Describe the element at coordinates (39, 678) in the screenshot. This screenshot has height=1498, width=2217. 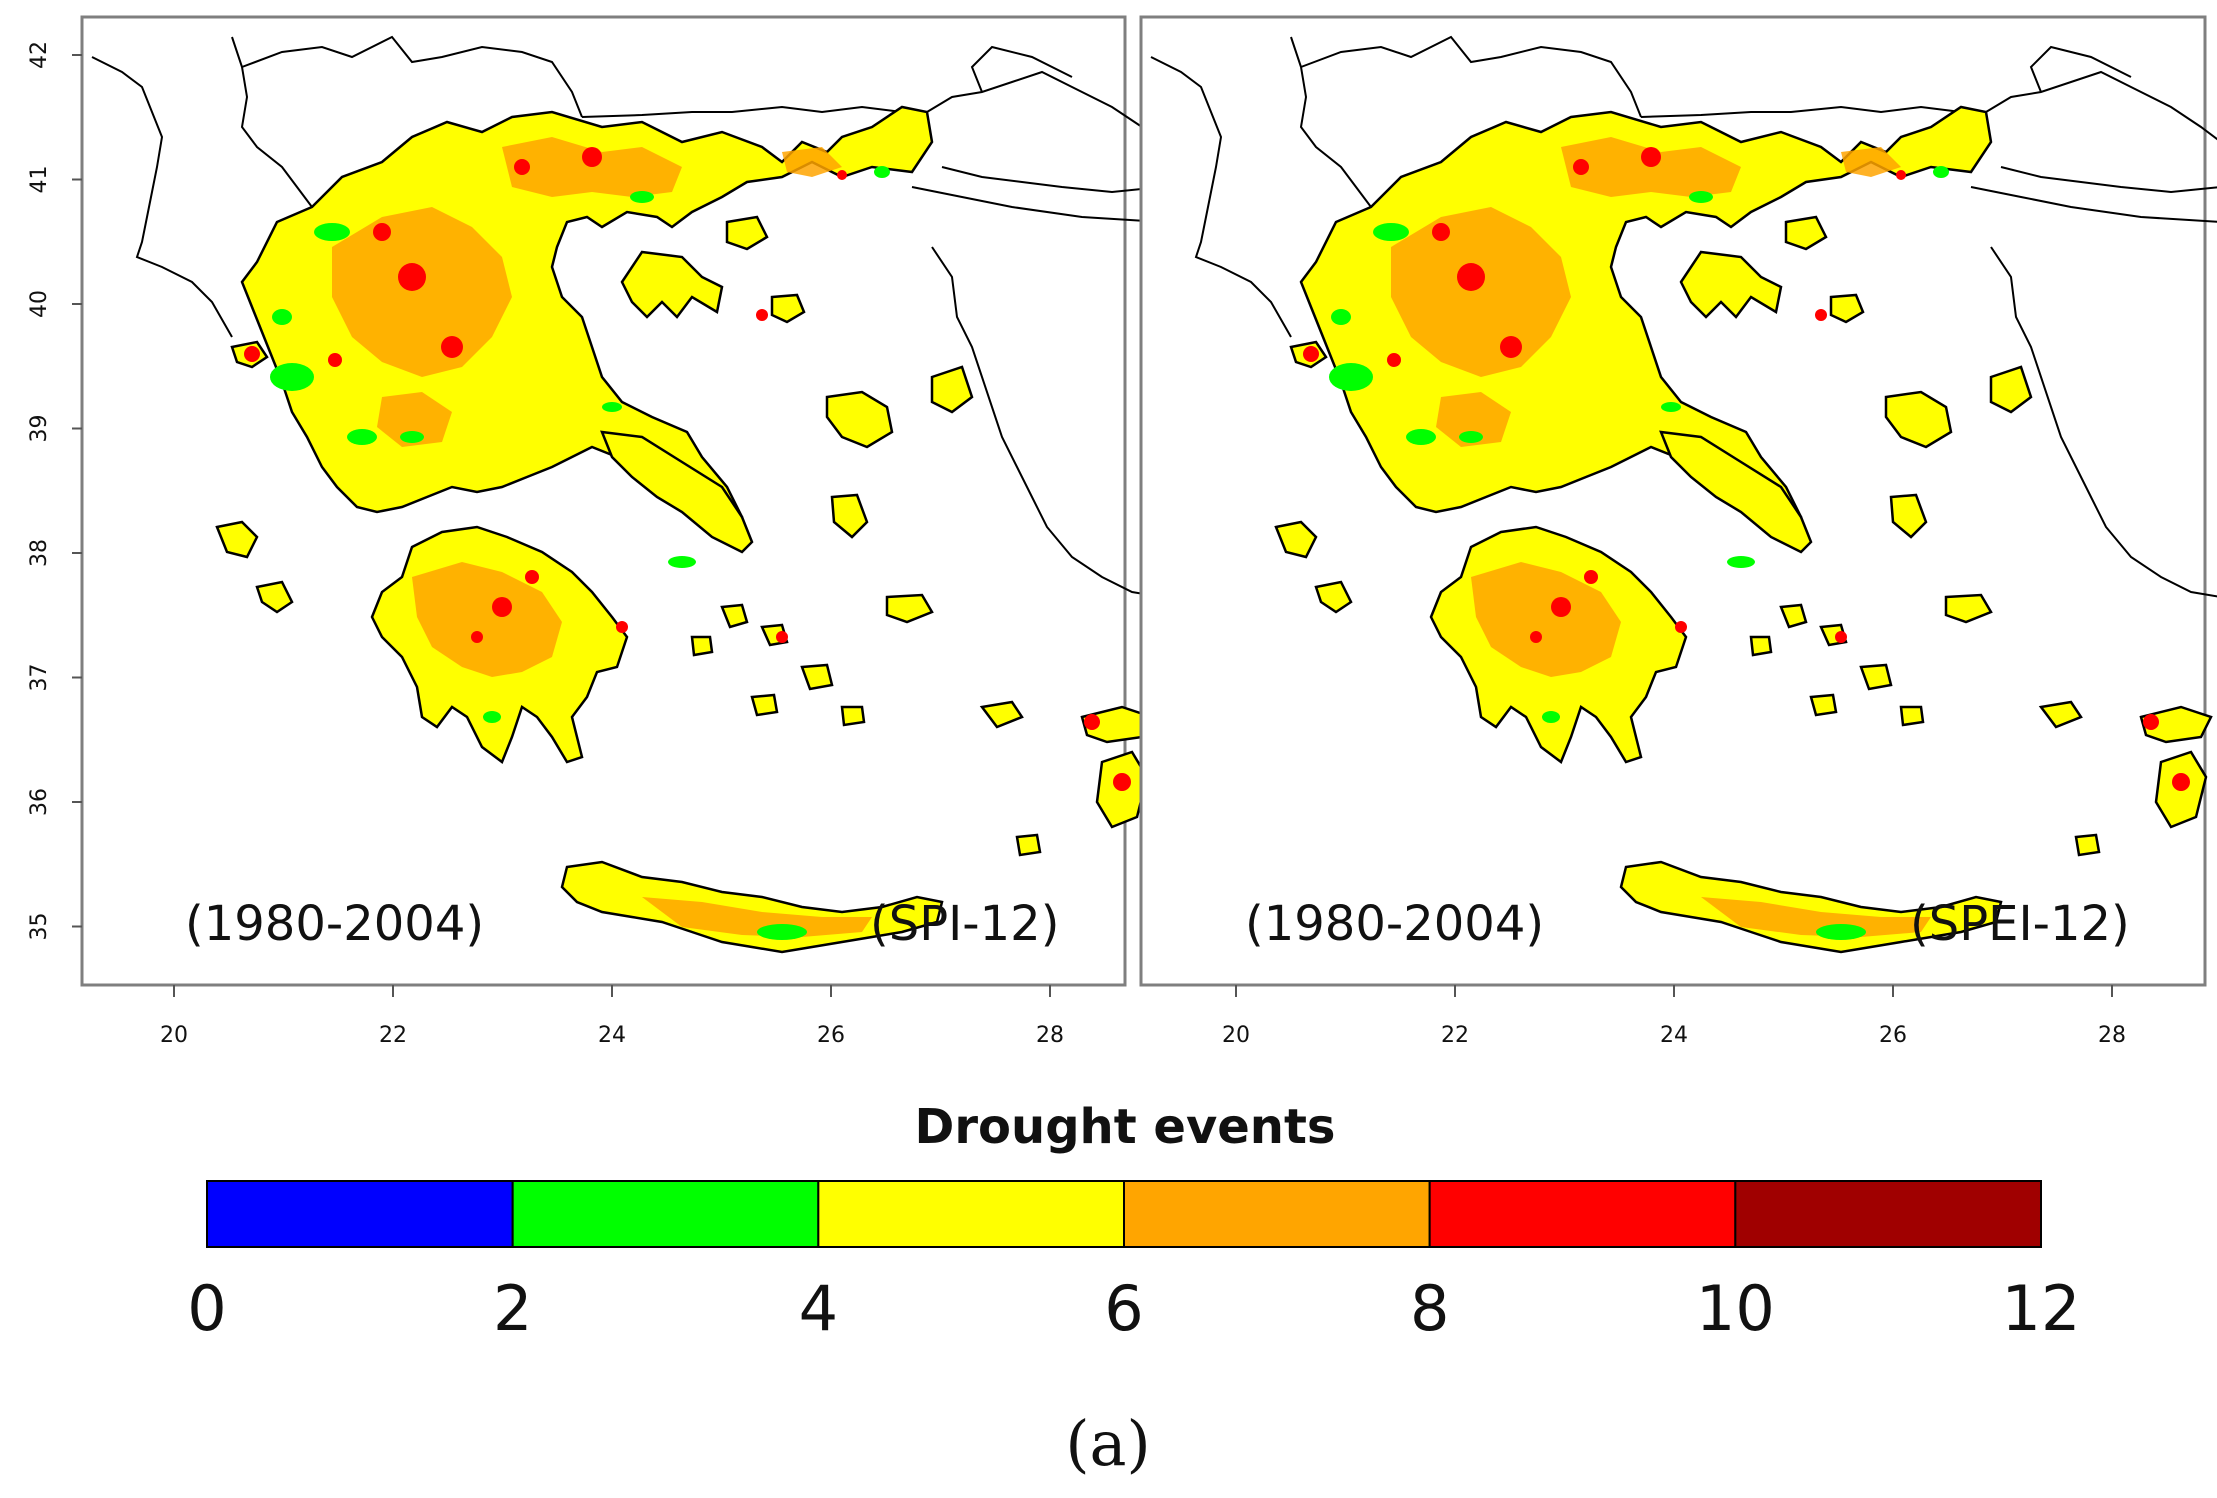
I see `lat-tick-label: 37` at that location.